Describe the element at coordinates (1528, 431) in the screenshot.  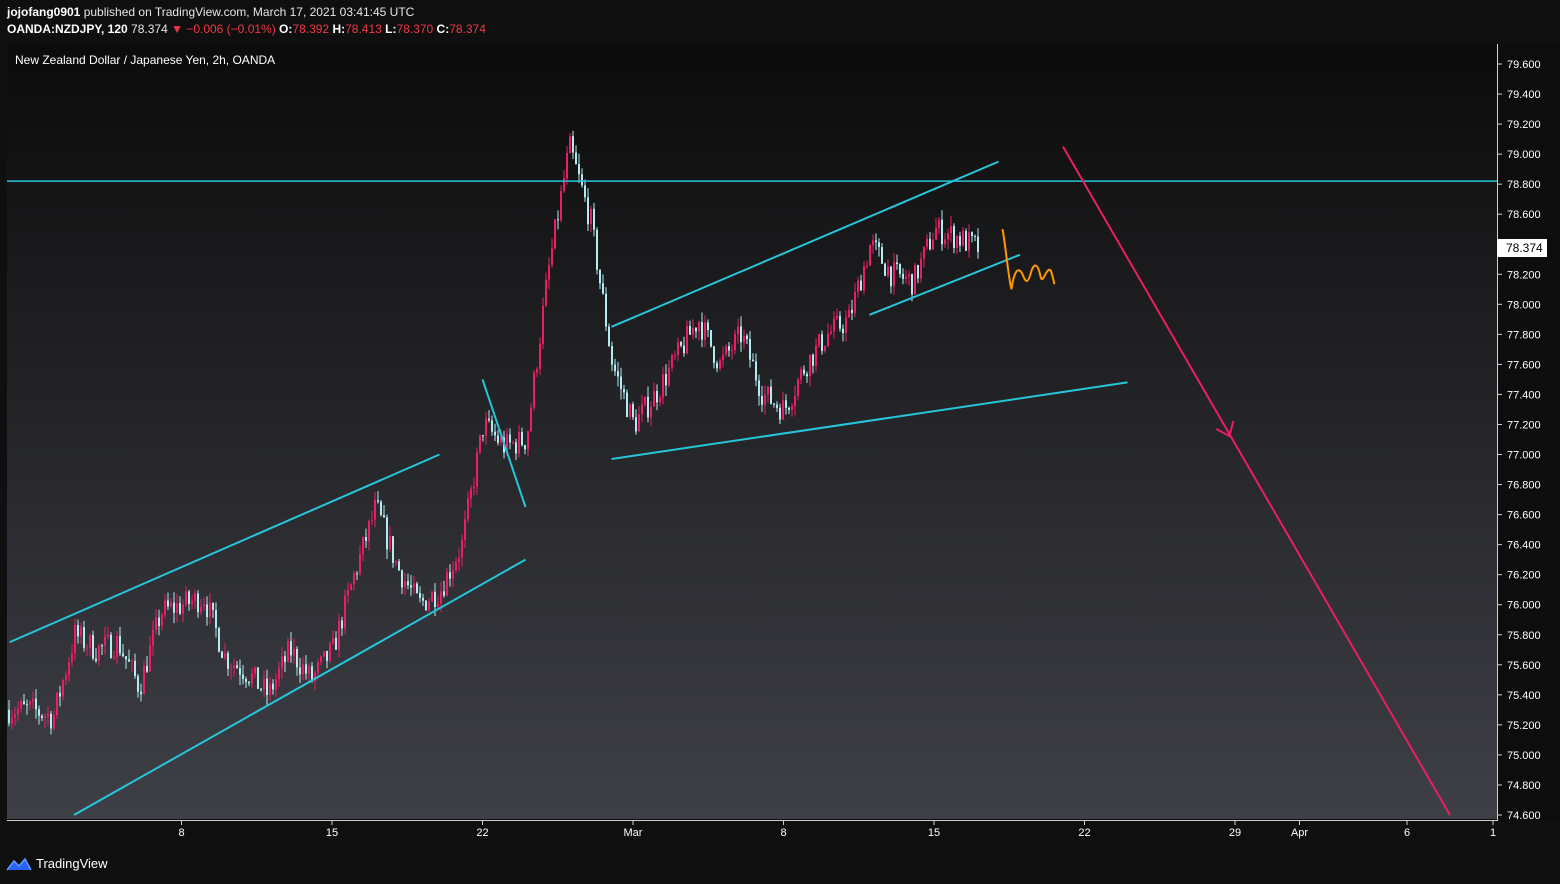
I see `axis-background` at that location.